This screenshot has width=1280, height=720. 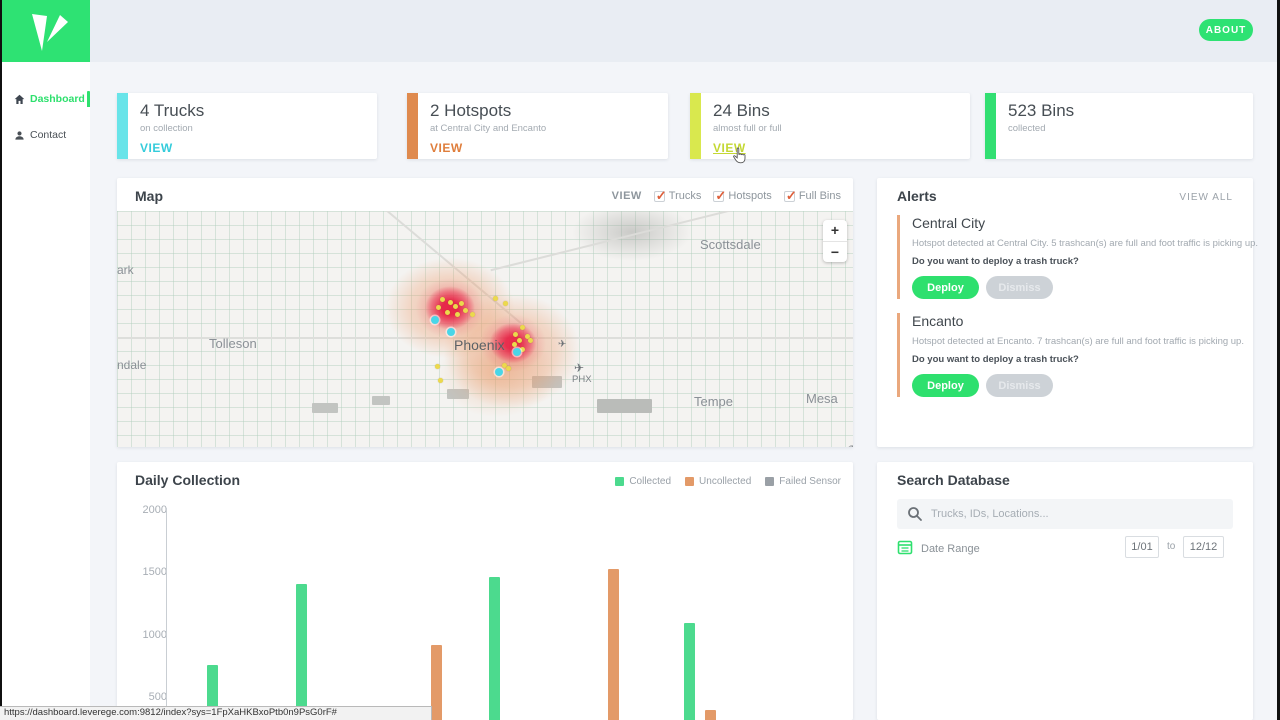 What do you see at coordinates (690, 481) in the screenshot?
I see `legend-swatch-uncollected` at bounding box center [690, 481].